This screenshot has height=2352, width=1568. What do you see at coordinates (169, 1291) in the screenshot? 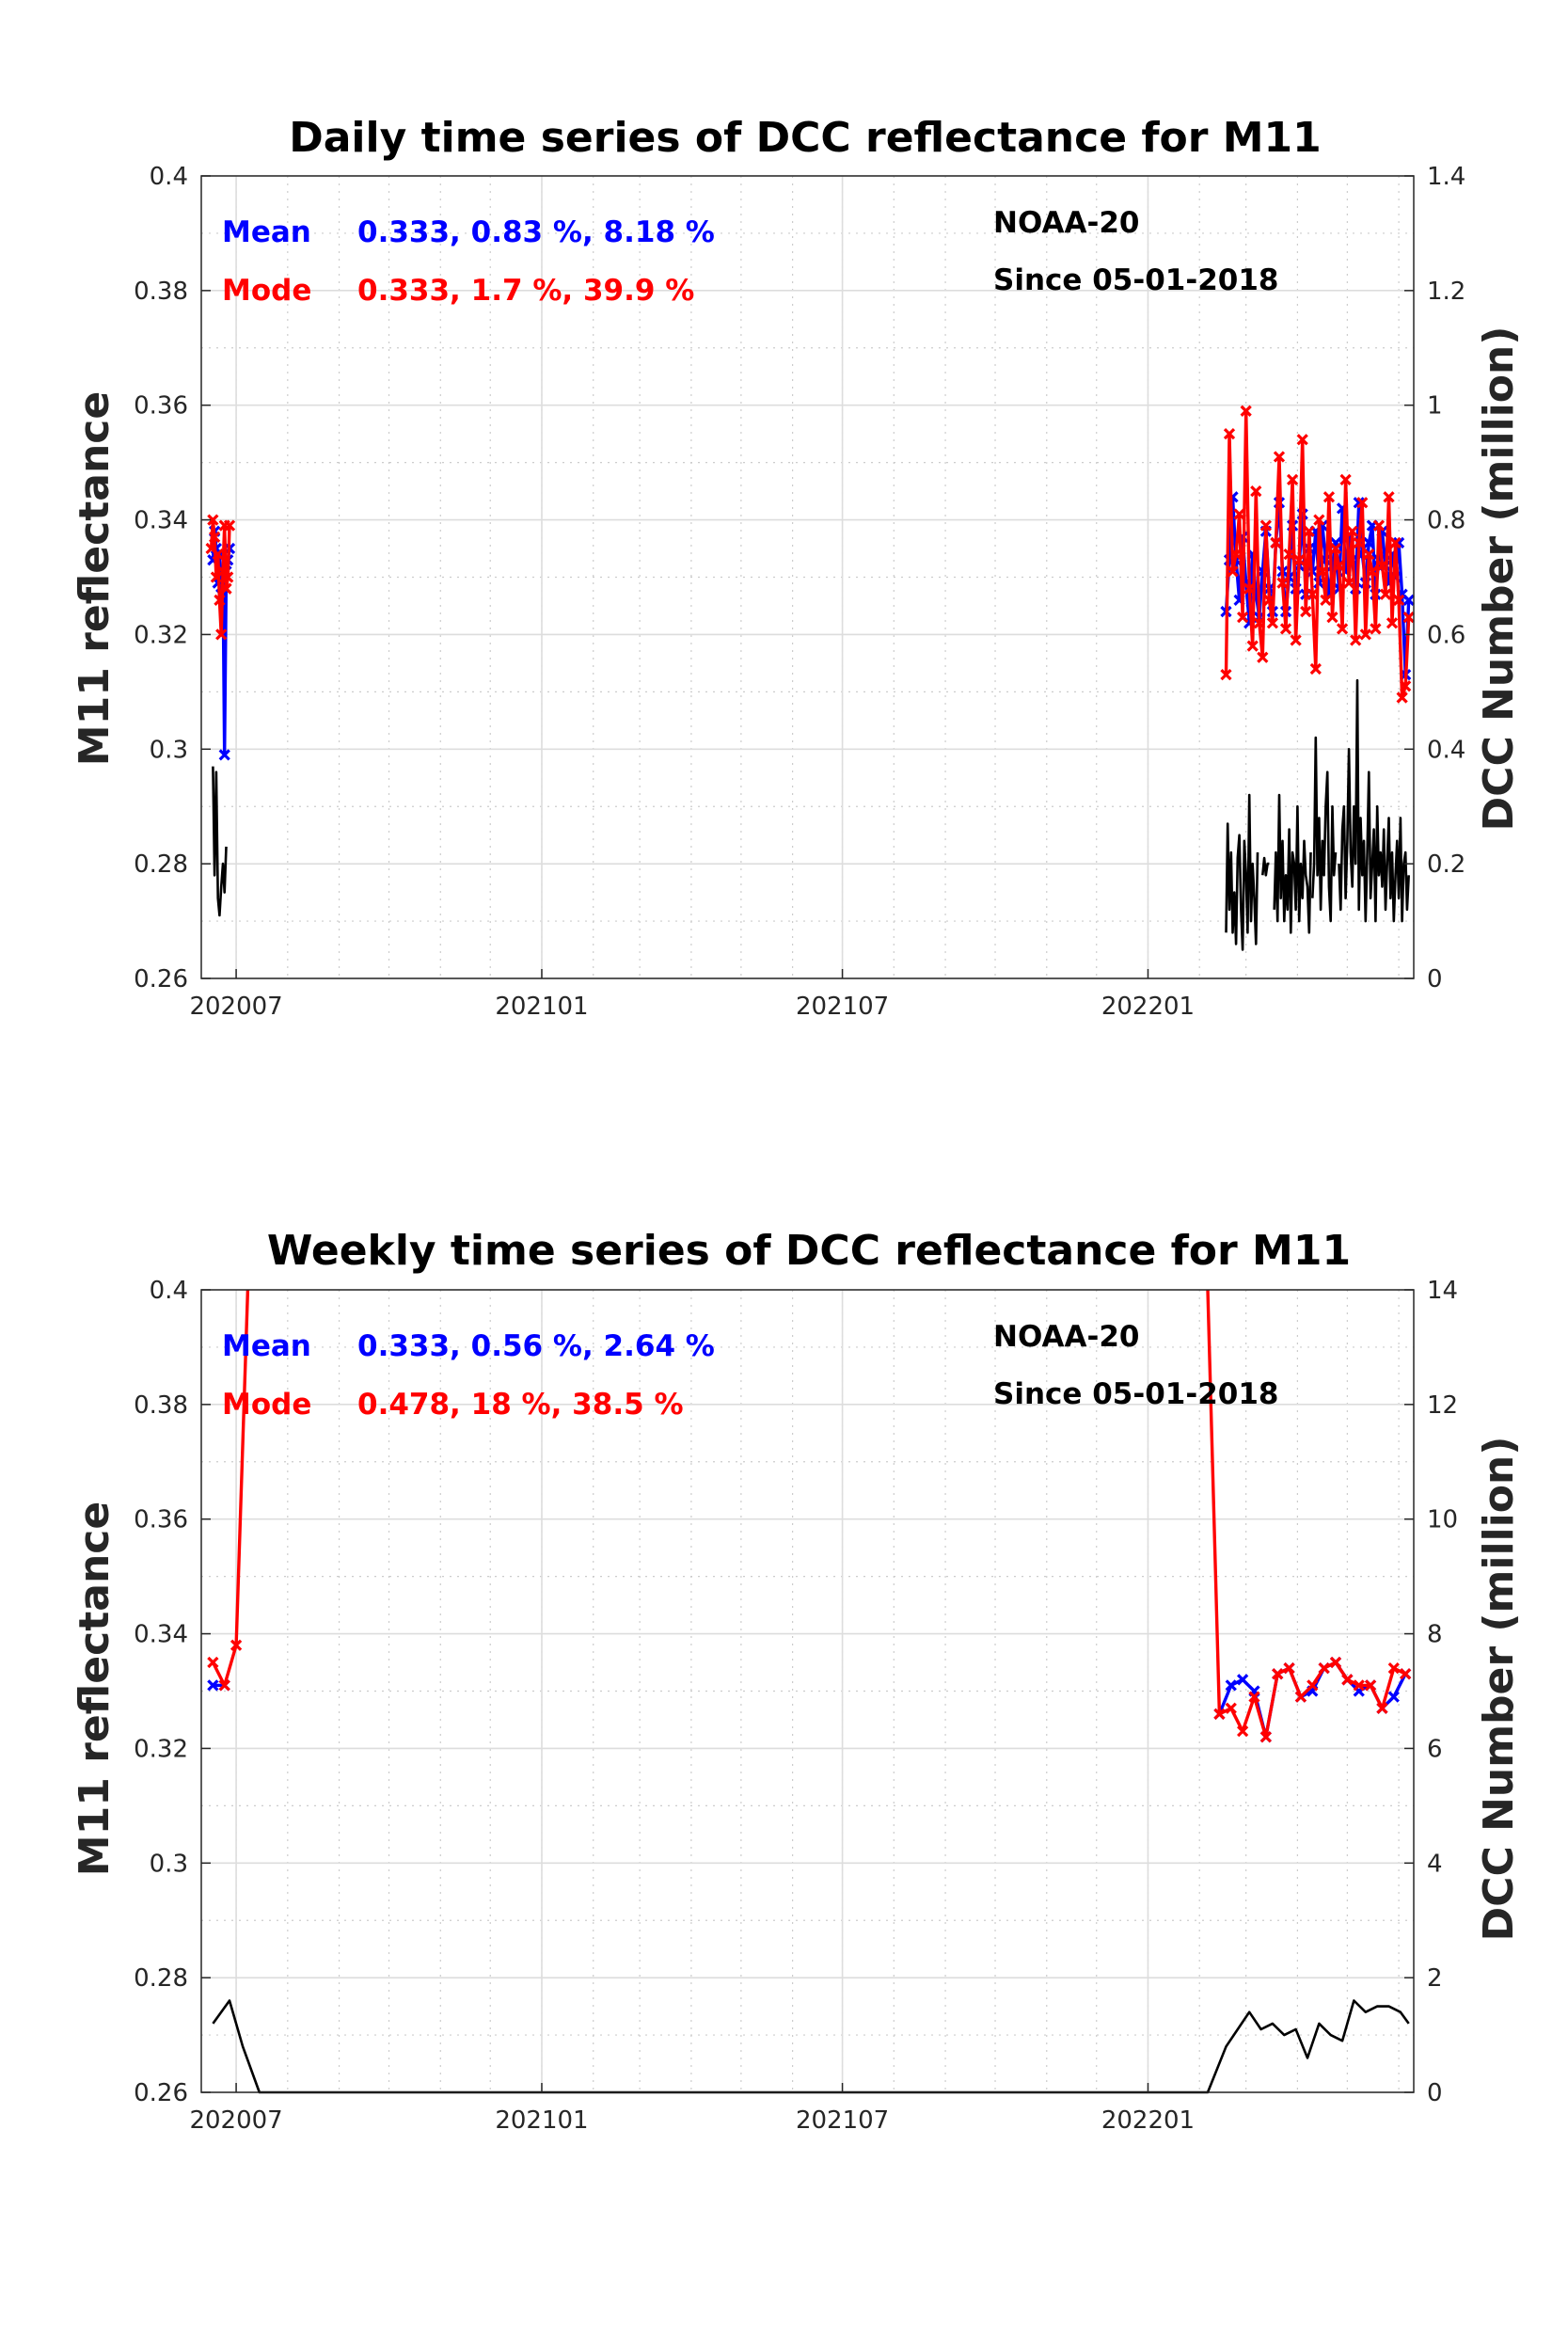
I see `y-tick-label: 0.4` at bounding box center [169, 1291].